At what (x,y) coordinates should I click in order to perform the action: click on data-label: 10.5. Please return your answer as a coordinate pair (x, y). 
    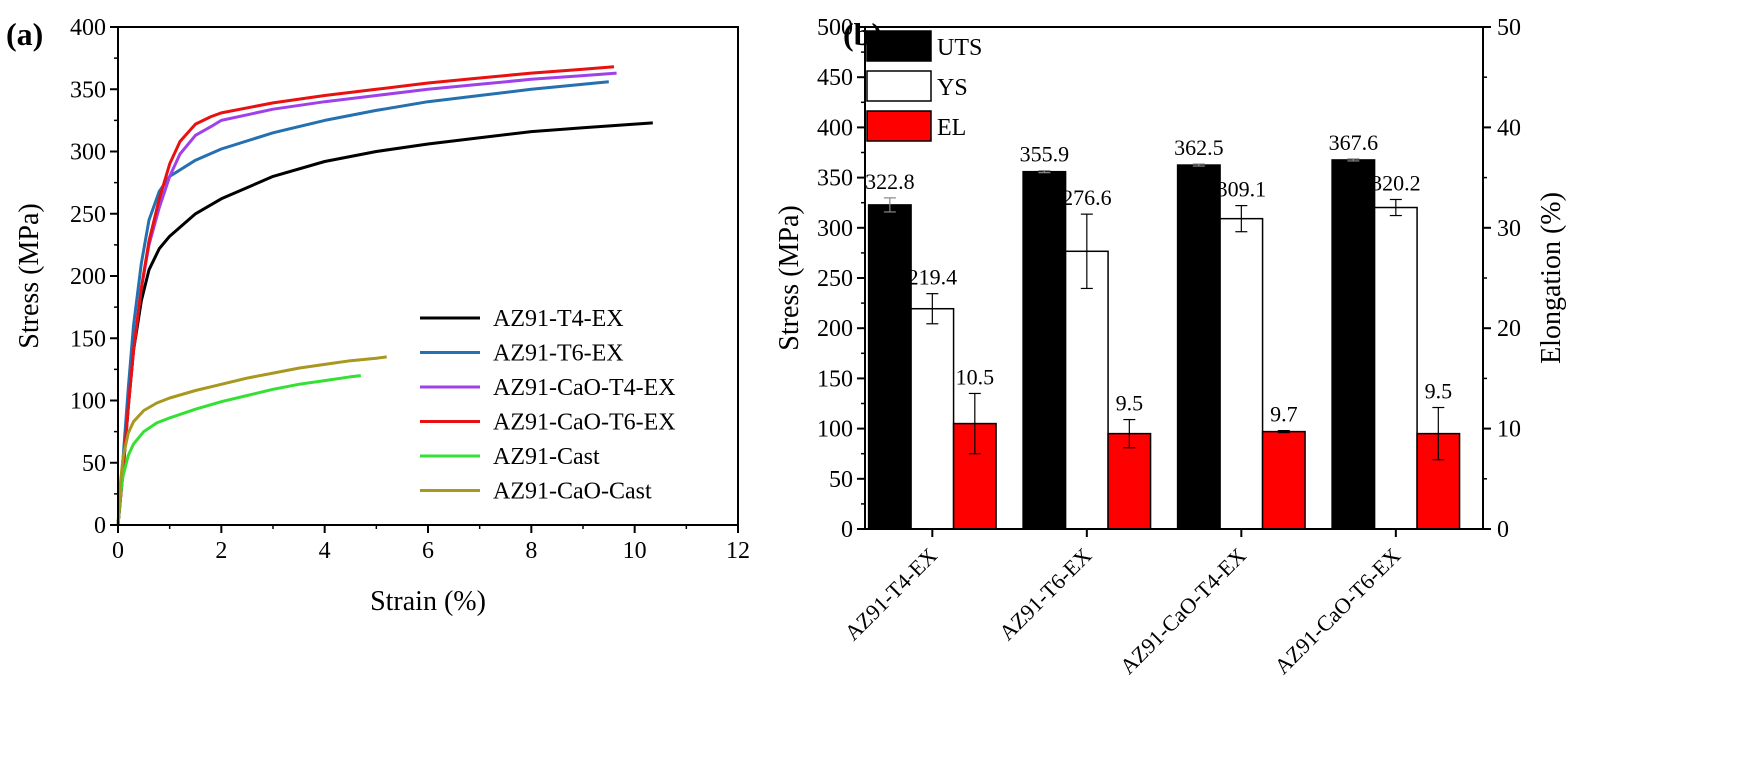
    Looking at the image, I should click on (975, 376).